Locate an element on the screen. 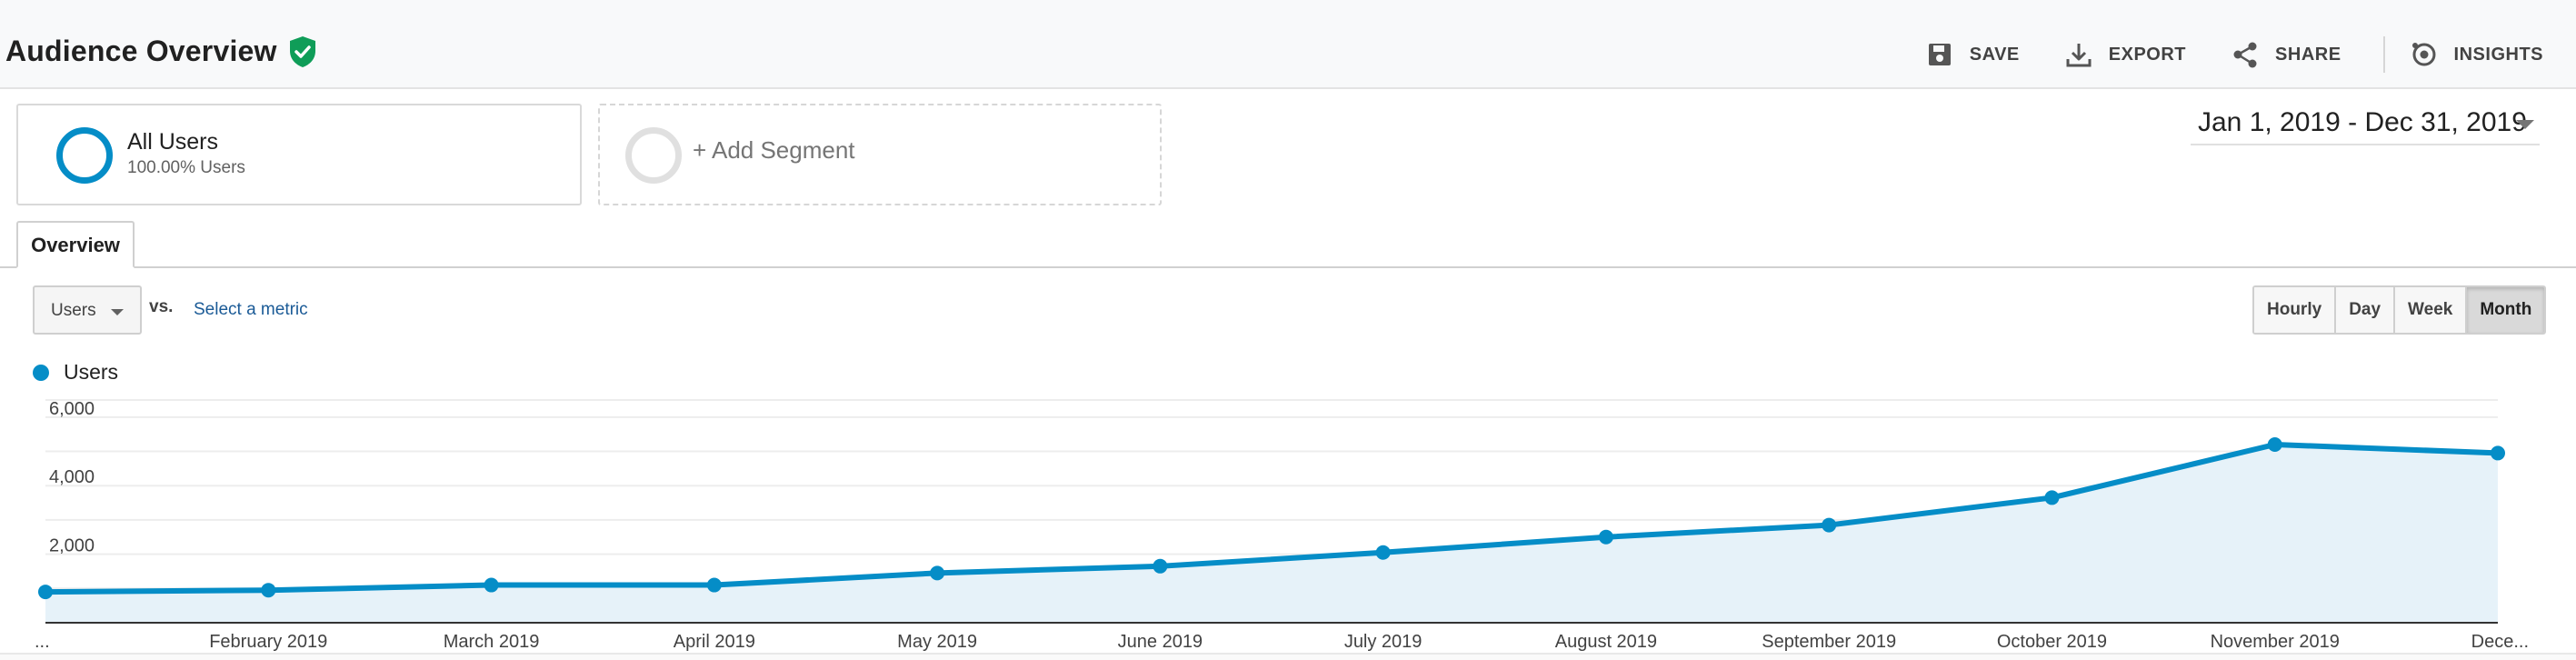 The height and width of the screenshot is (660, 2576). segment-color-ring-icon is located at coordinates (84, 155).